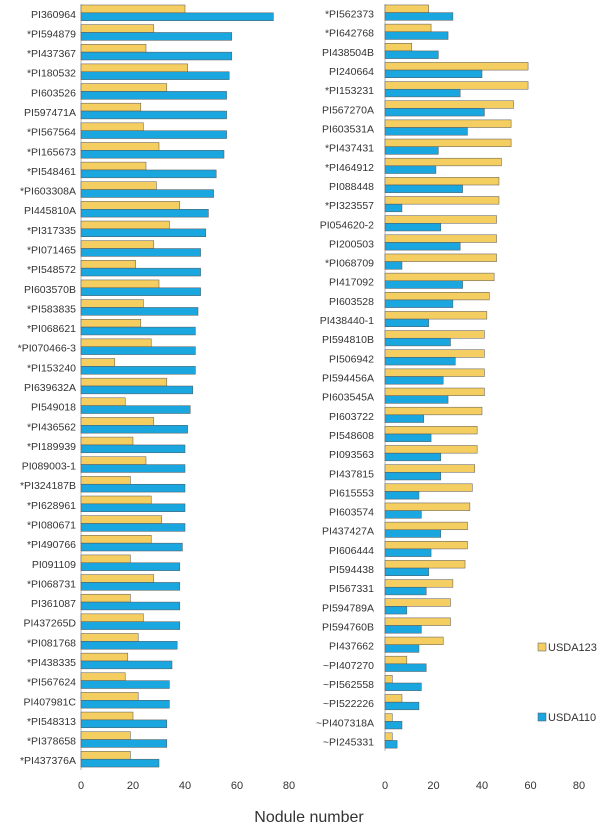 This screenshot has height=832, width=600. What do you see at coordinates (348, 130) in the screenshot?
I see `category-label: PI603531A` at bounding box center [348, 130].